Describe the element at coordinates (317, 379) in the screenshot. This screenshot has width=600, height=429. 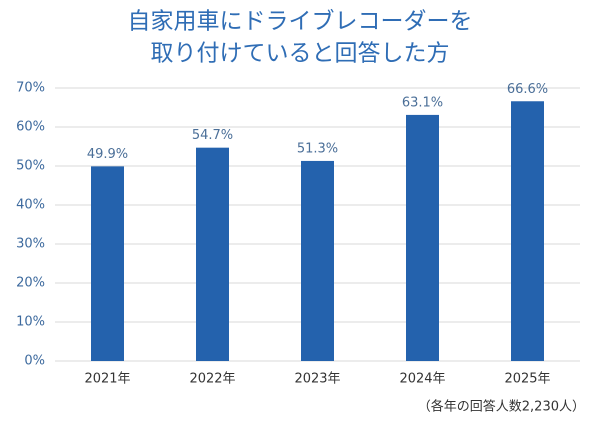
I see `x-tick-label: 2023年` at that location.